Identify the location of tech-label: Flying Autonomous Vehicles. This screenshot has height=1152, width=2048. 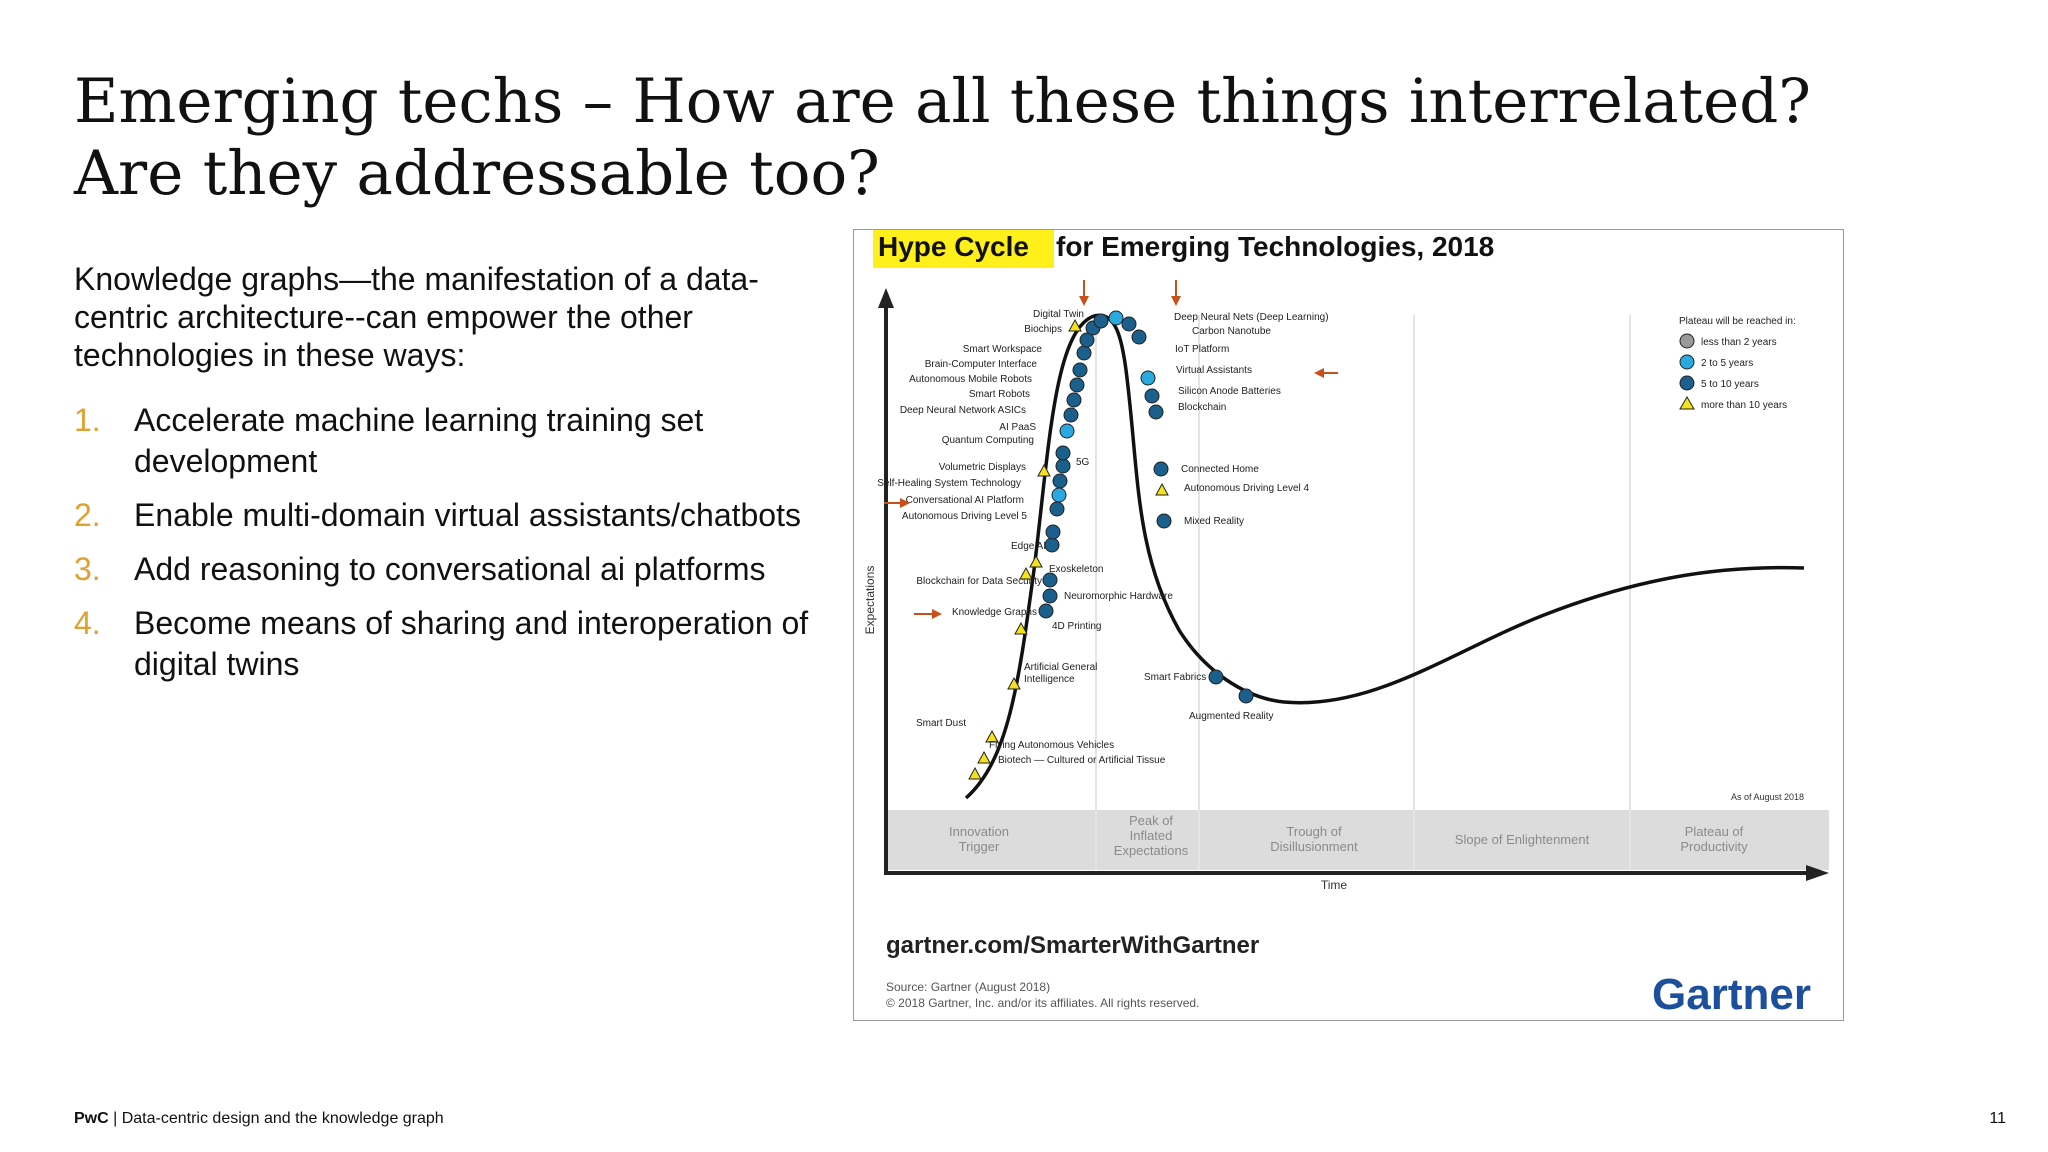
(1051, 745).